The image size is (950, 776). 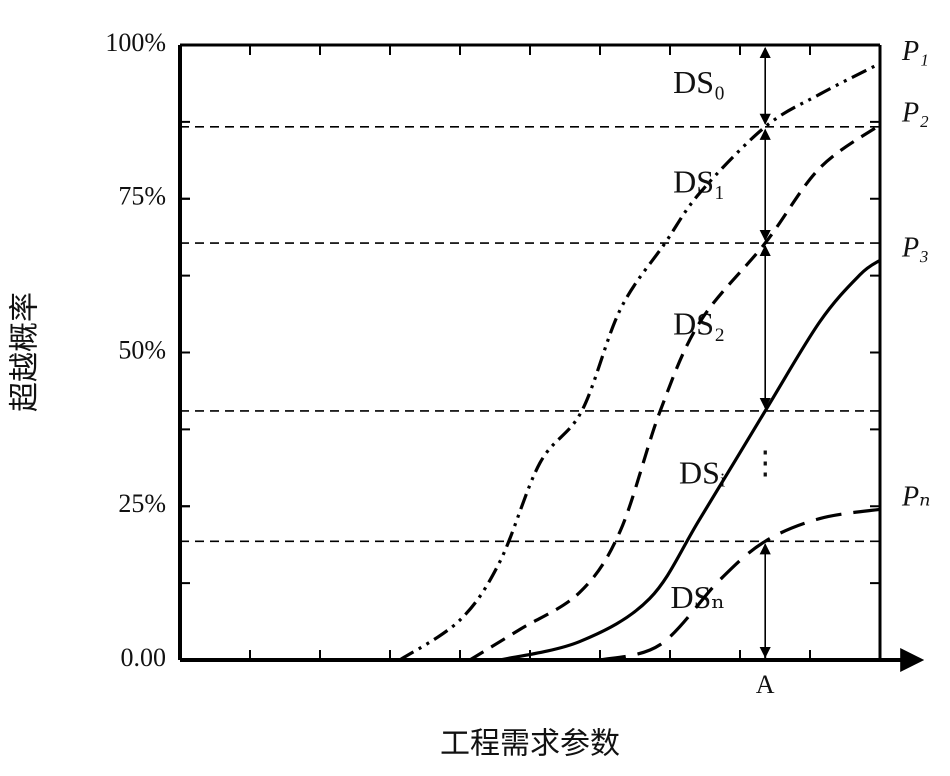 What do you see at coordinates (697, 597) in the screenshot?
I see `damage-state-label: DSₙ` at bounding box center [697, 597].